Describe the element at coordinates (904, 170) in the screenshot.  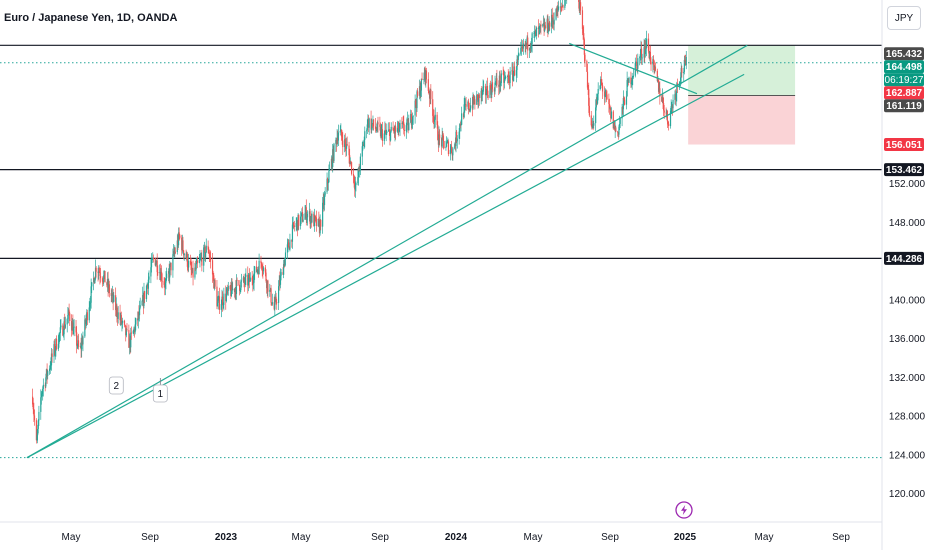
I see `price-tag-label: 153.462` at that location.